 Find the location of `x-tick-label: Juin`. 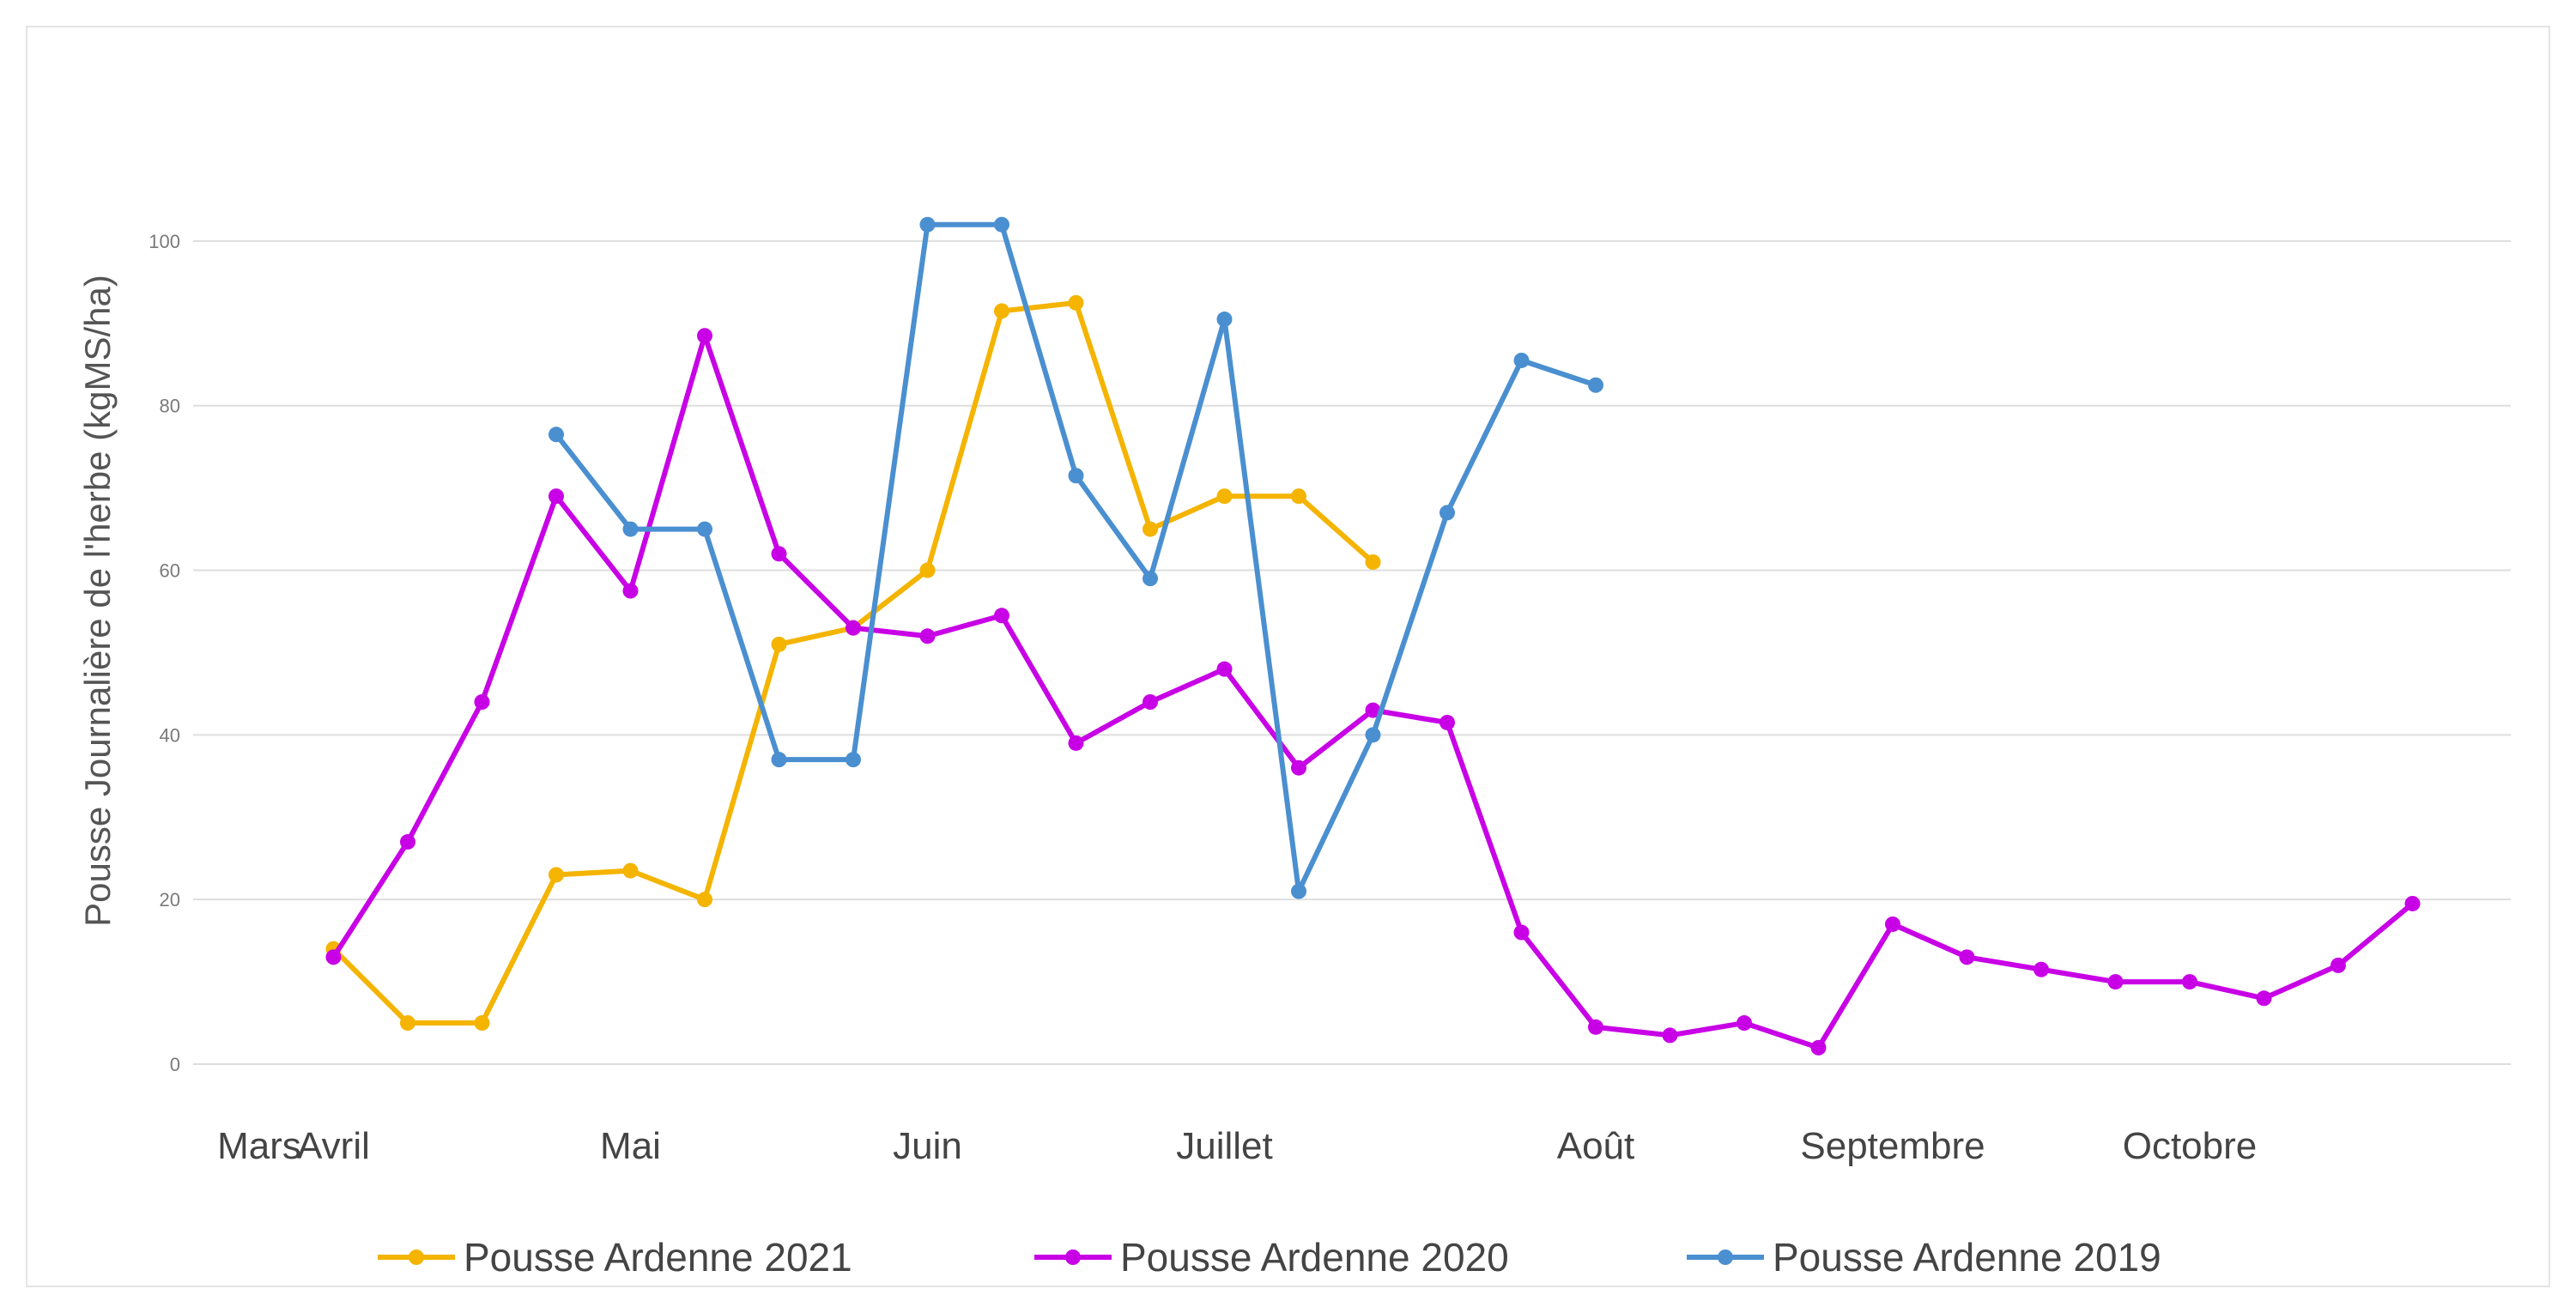

x-tick-label: Juin is located at coordinates (927, 1146).